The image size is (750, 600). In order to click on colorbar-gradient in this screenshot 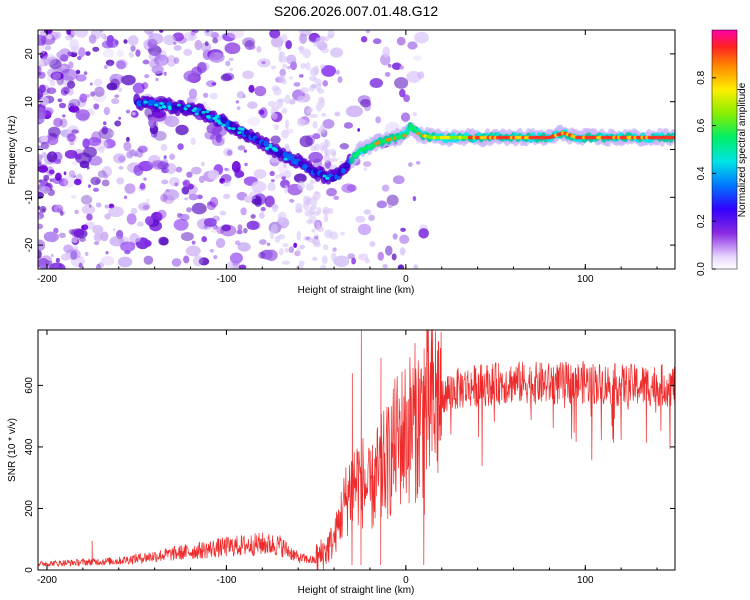, I will do `click(724, 149)`.